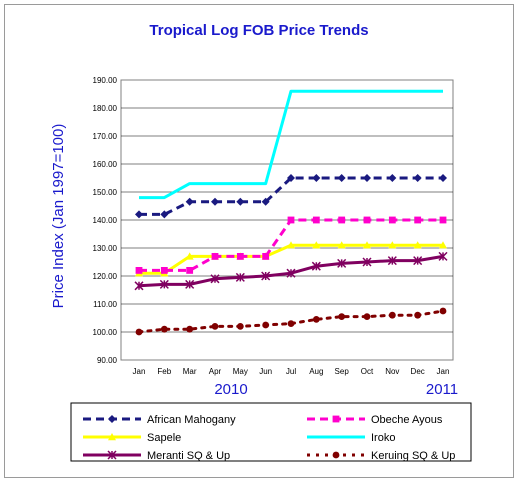 The image size is (519, 484). Describe the element at coordinates (351, 438) in the screenshot. I see `legend-item: Iroko` at that location.